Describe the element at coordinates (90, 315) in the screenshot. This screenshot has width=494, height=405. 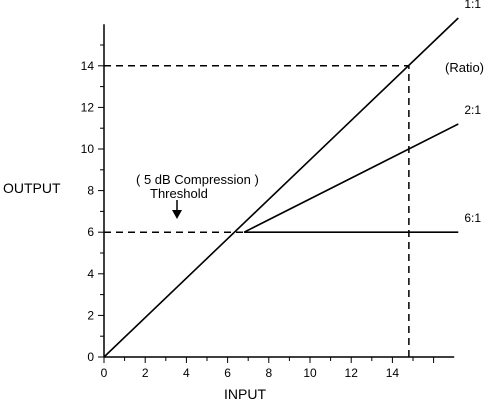
I see `y-tick-label: 2` at that location.